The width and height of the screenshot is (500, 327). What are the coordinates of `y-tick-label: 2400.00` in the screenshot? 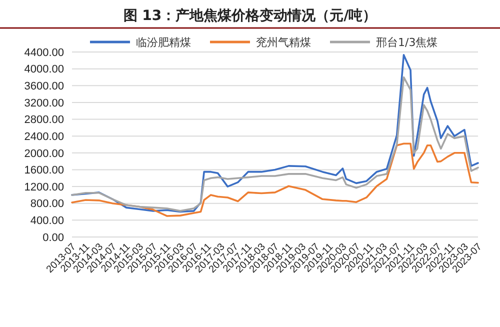 It's located at (44, 136).